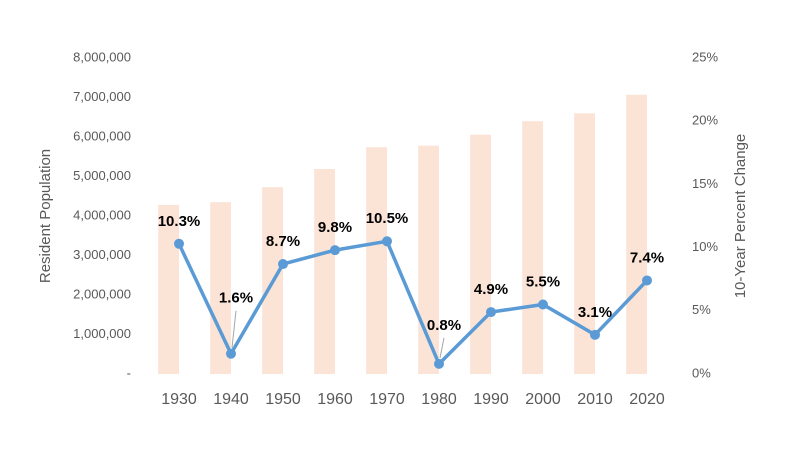 The image size is (801, 461). Describe the element at coordinates (444, 325) in the screenshot. I see `data-label: 0.8%` at that location.